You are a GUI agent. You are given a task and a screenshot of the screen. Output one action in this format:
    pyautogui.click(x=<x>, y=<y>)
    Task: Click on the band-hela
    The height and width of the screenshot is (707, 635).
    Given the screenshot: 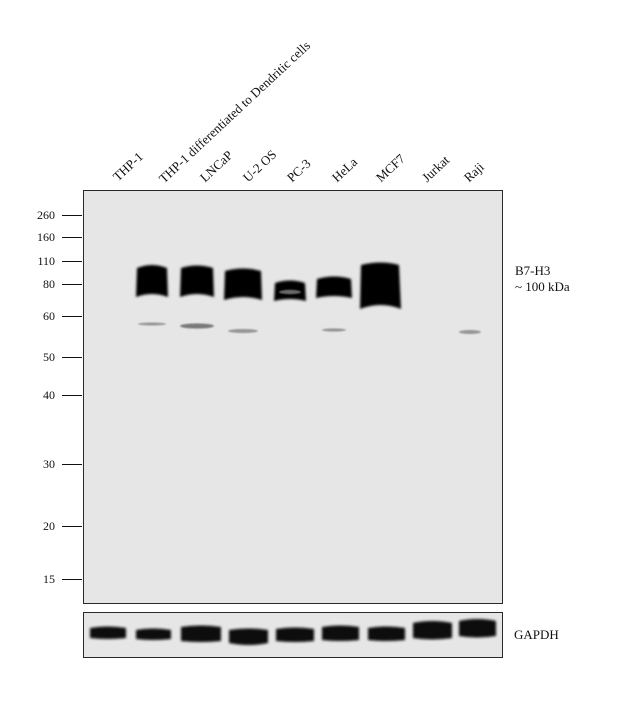 What is the action you would take?
    pyautogui.click(x=380, y=285)
    